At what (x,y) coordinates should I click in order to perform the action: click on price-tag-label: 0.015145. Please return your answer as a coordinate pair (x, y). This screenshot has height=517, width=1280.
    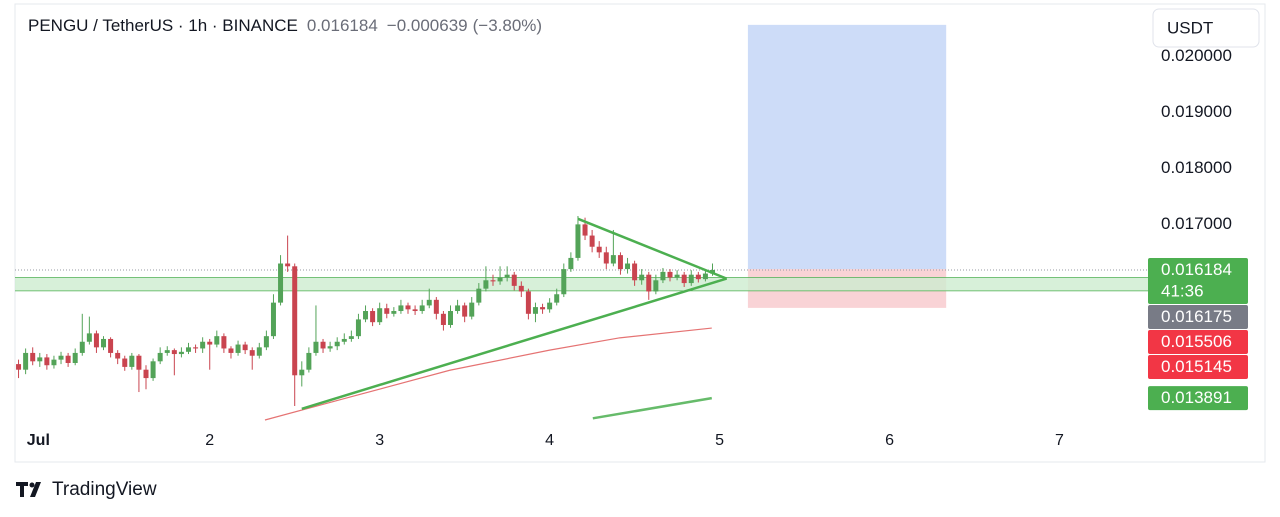
    Looking at the image, I should click on (1196, 366).